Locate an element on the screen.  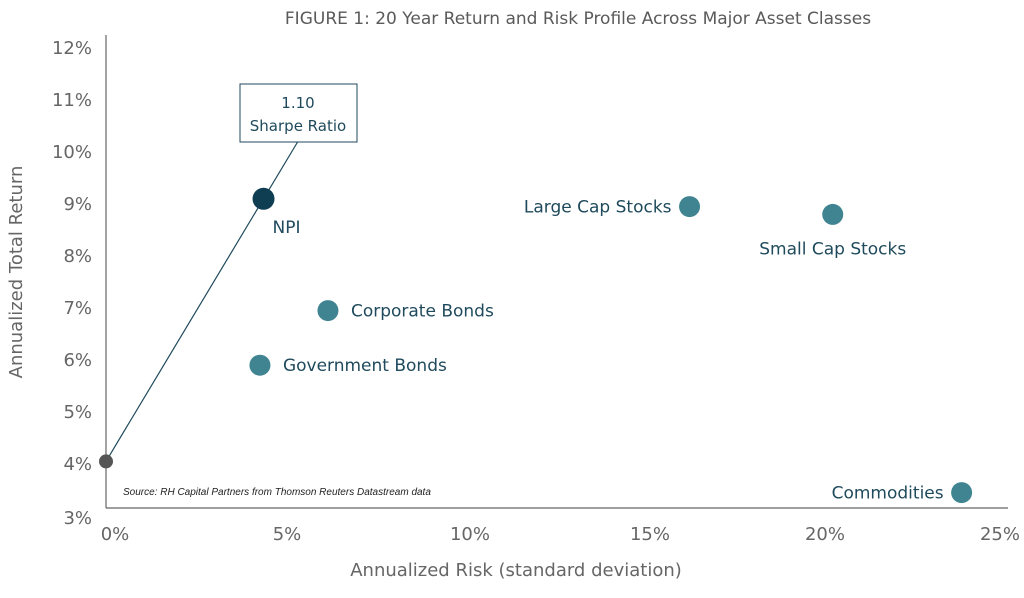
risk-free-point is located at coordinates (106, 461).